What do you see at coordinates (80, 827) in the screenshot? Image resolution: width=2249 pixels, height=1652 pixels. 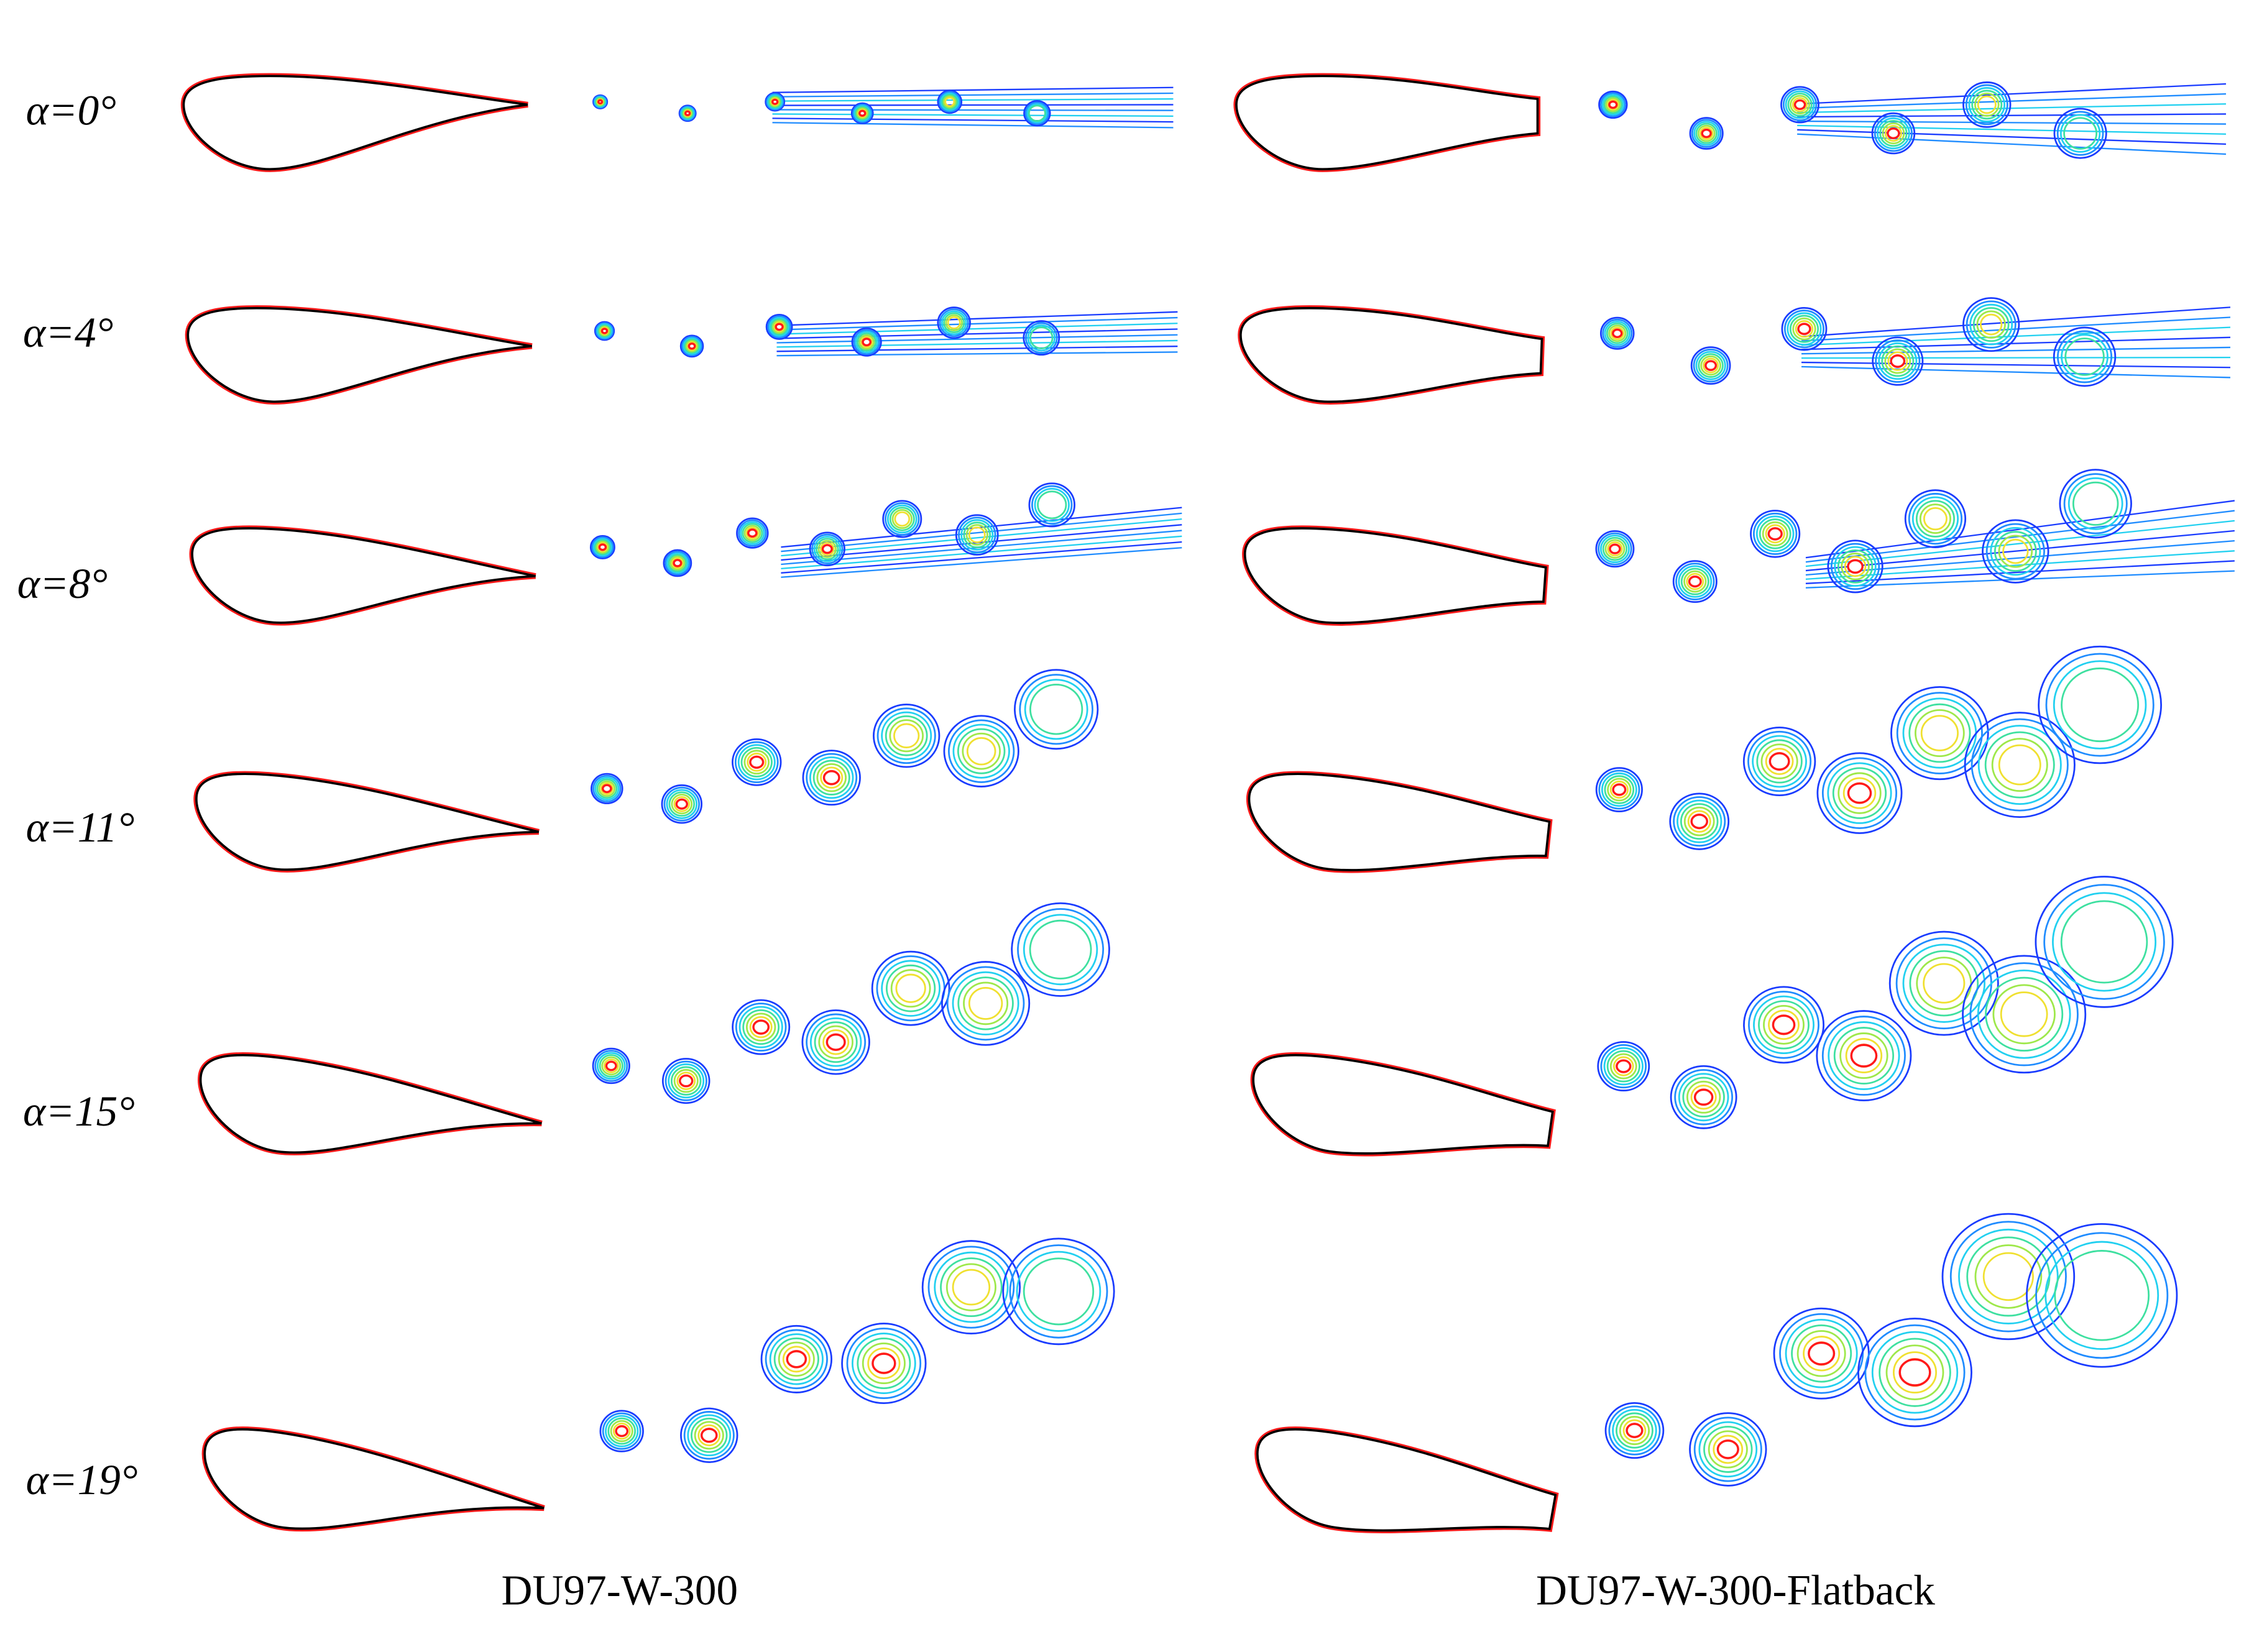 I see `row-label: α=11°` at bounding box center [80, 827].